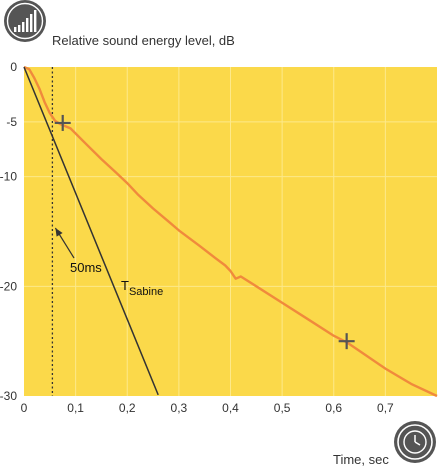 This screenshot has height=472, width=440. What do you see at coordinates (385, 408) in the screenshot?
I see `x-tick-label: 0,7` at bounding box center [385, 408].